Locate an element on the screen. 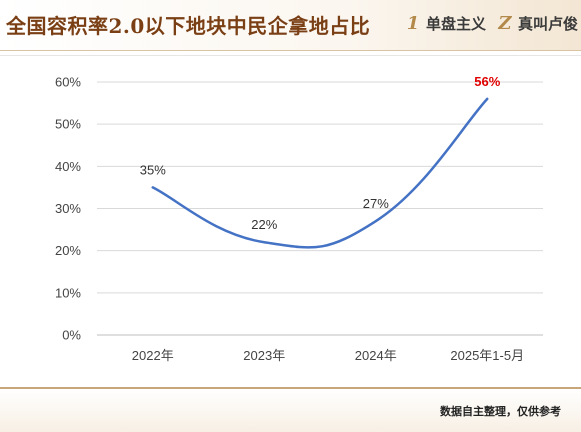 This screenshot has width=581, height=432. data-label-highlight: 56% is located at coordinates (487, 81).